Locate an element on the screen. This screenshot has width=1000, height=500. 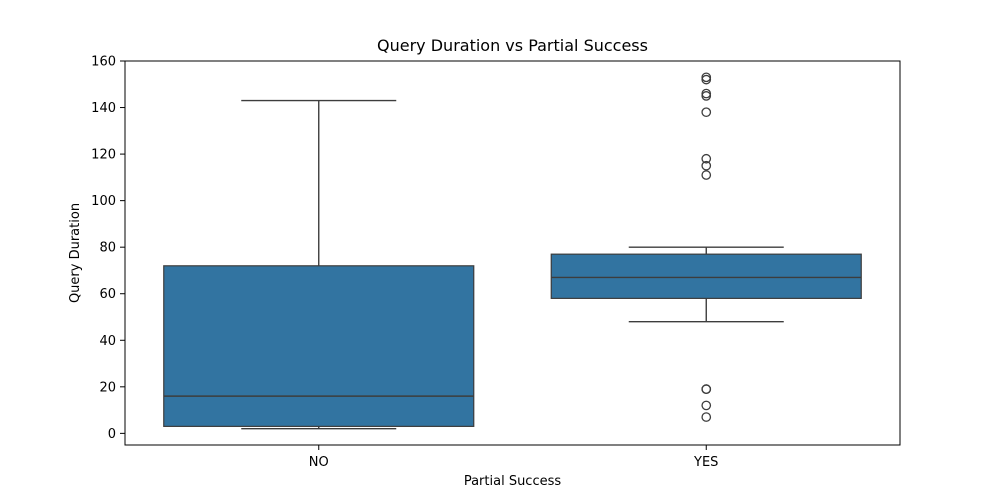
y-tick-label: 60 is located at coordinates (107, 294).